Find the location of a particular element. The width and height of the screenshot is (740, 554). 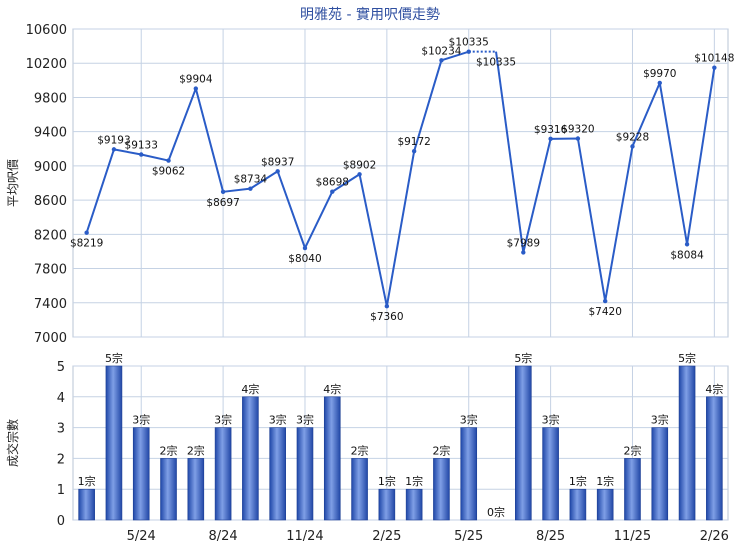

price-data-label: $9062 is located at coordinates (168, 172).